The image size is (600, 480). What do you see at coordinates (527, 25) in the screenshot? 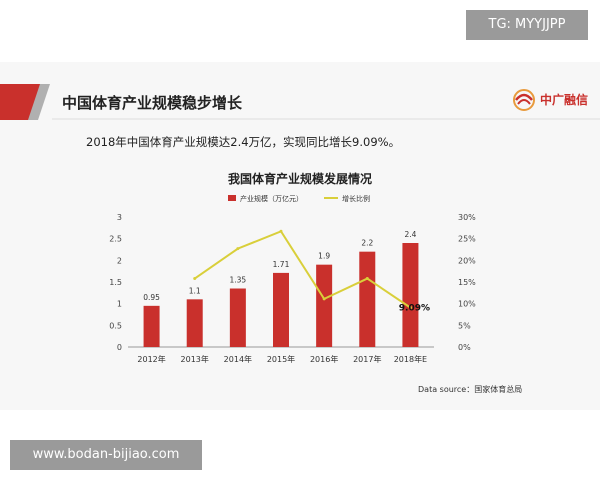
I see `watermark-top: TG: MYYJJPP` at bounding box center [527, 25].